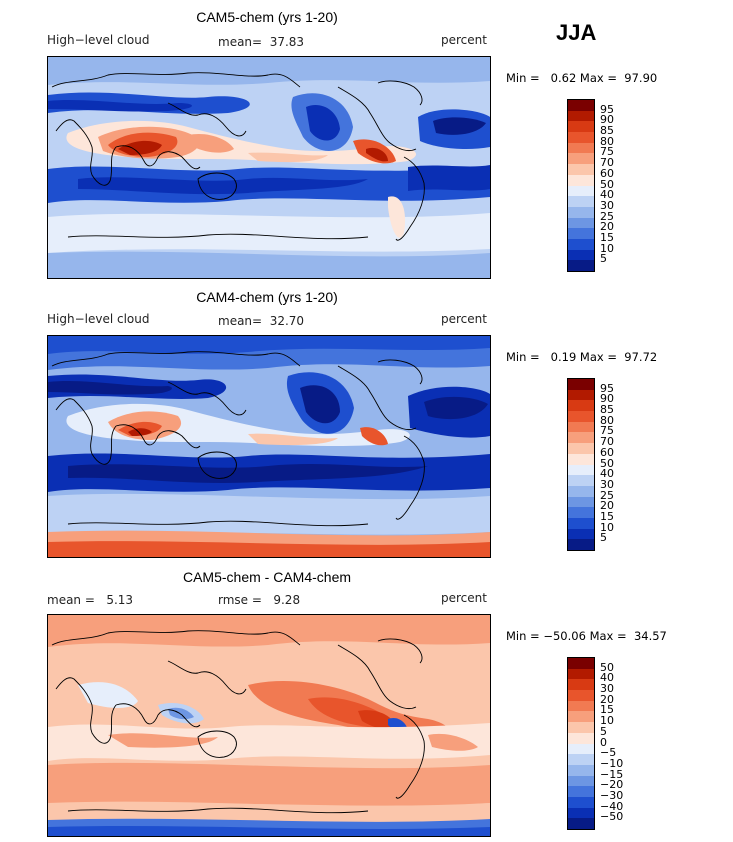 This screenshot has height=842, width=733. What do you see at coordinates (267, 17) in the screenshot?
I see `panel-1-title: CAM5-chem (yrs 1-20)` at bounding box center [267, 17].